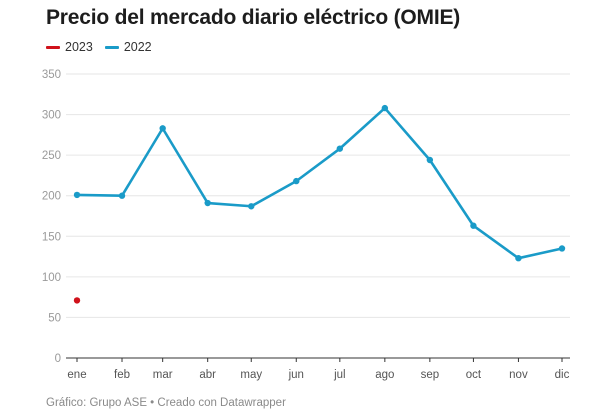 The height and width of the screenshot is (418, 600). I want to click on x-tick-label: mar, so click(163, 375).